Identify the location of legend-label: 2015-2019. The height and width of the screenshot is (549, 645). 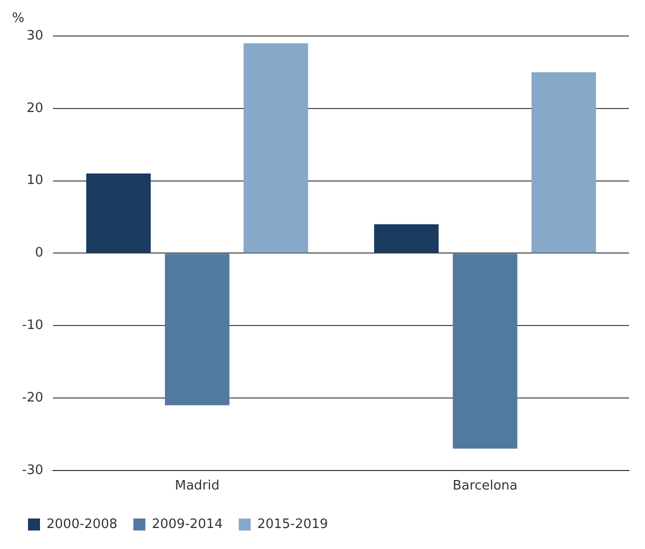
(292, 524).